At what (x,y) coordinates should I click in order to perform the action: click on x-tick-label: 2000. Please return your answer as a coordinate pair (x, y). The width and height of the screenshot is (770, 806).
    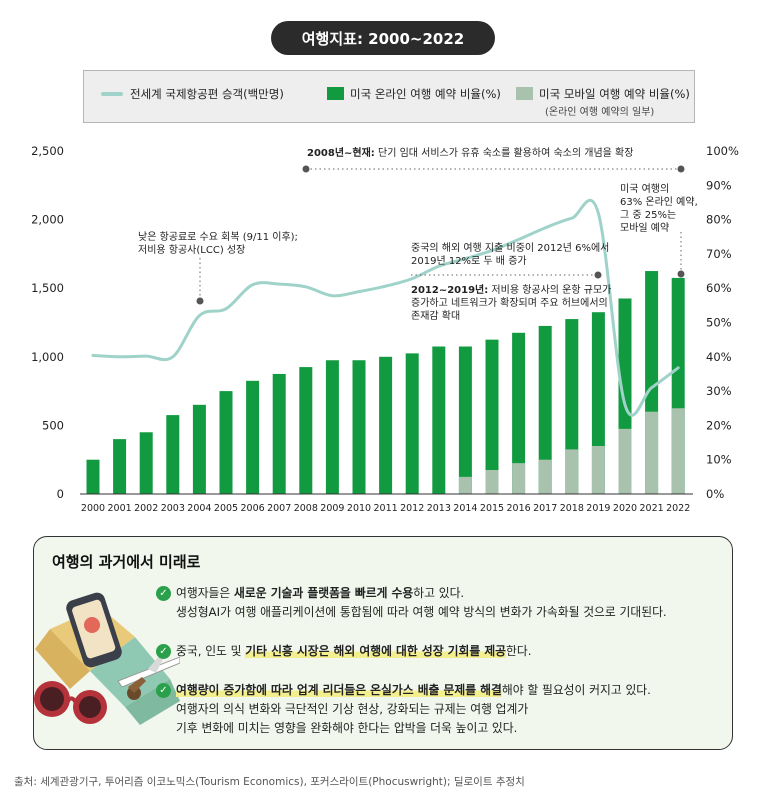
    Looking at the image, I should click on (93, 508).